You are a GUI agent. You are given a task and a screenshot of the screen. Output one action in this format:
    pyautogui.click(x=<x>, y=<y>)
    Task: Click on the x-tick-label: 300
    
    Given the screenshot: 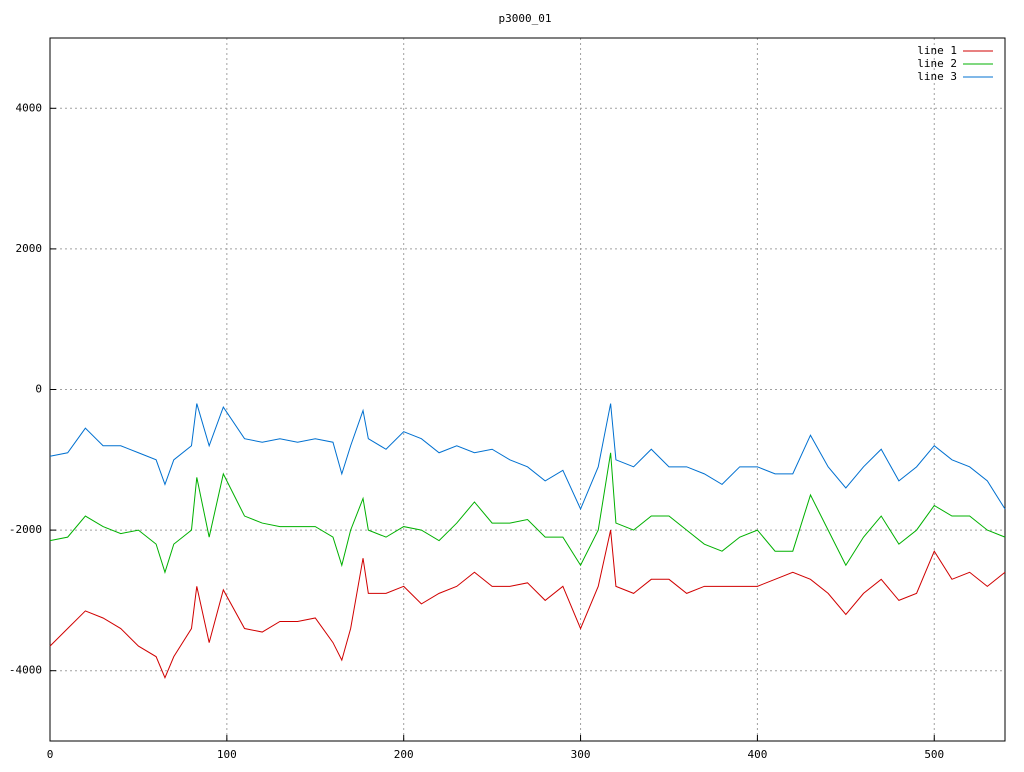 What is the action you would take?
    pyautogui.click(x=581, y=754)
    